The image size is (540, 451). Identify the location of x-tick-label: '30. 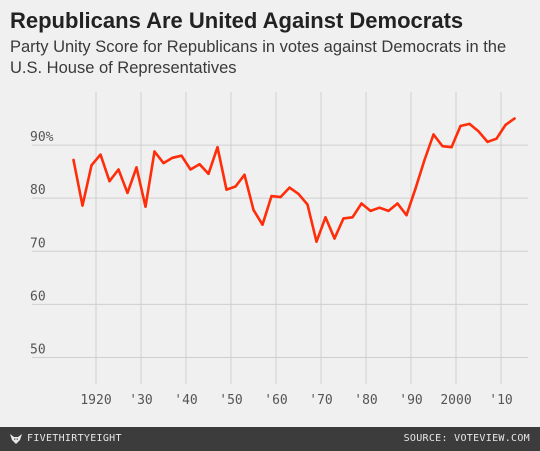
(140, 400).